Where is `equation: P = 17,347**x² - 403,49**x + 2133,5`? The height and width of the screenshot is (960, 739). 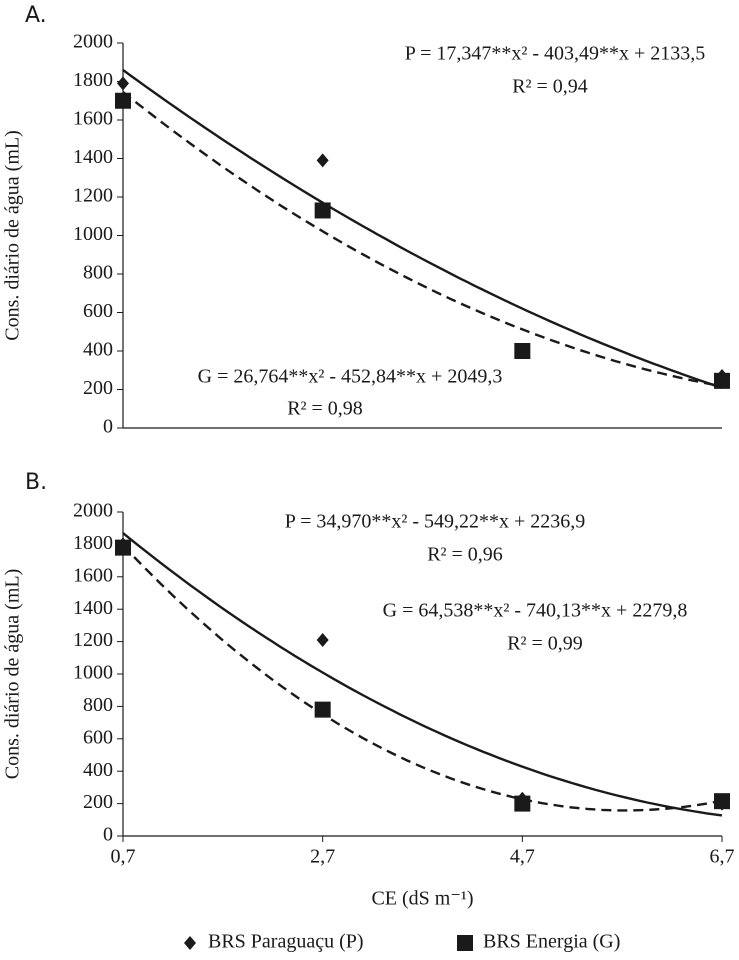
equation: P = 17,347**x² - 403,49**x + 2133,5 is located at coordinates (555, 54).